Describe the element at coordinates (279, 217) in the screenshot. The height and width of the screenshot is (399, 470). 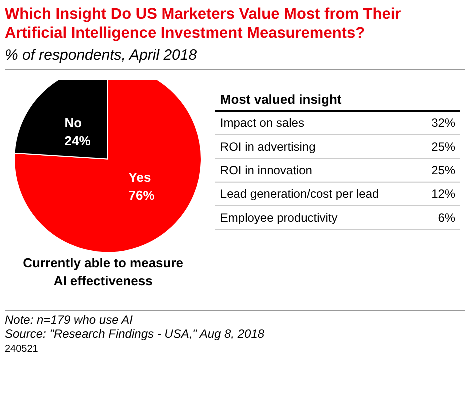
I see `category-label: Employee productivity` at that location.